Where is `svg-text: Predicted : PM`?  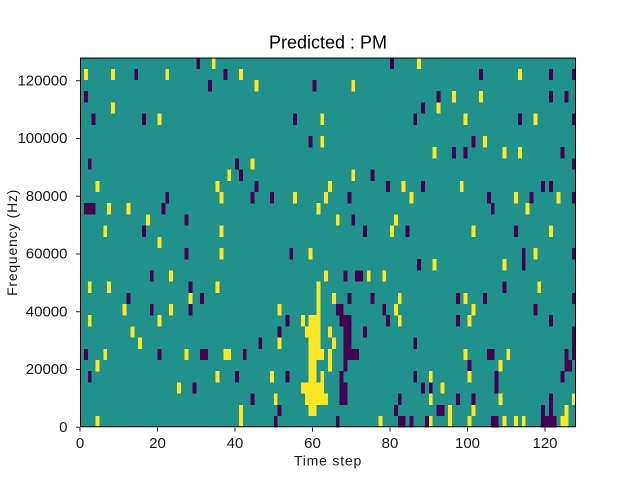 svg-text: Predicted : PM is located at coordinates (328, 42).